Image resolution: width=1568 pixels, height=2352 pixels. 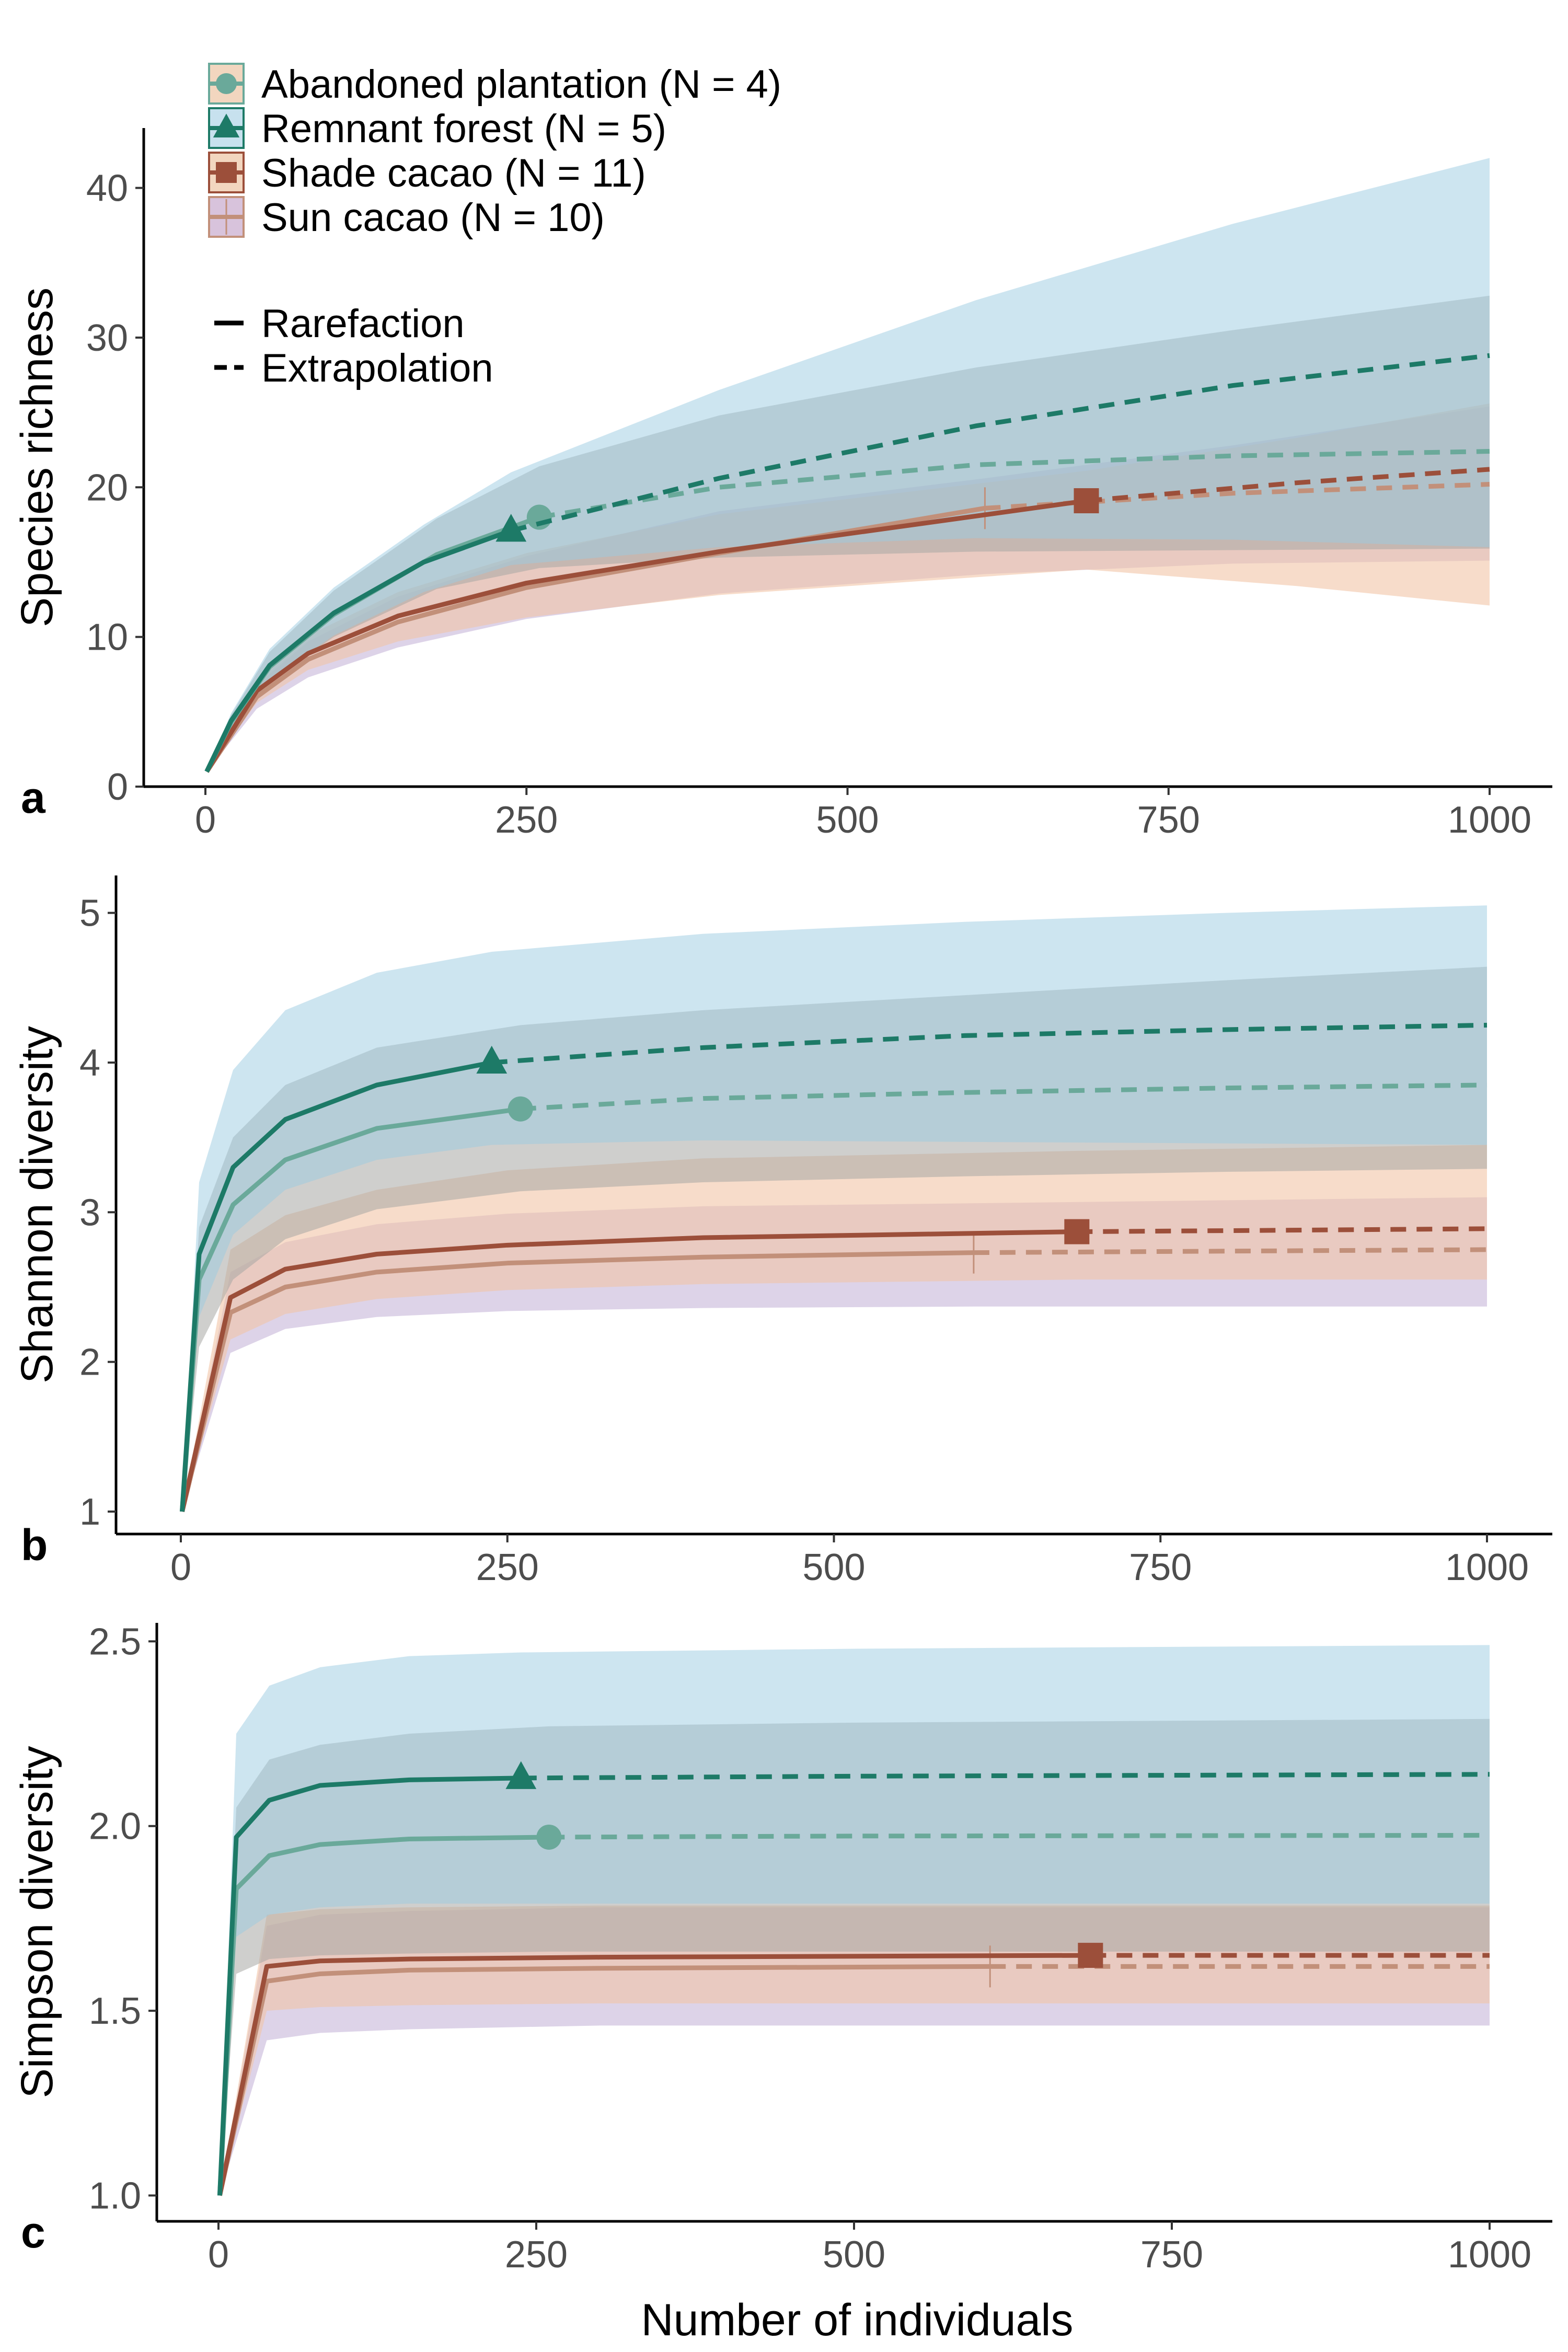 What do you see at coordinates (33, 2232) in the screenshot?
I see `panel-letter: c` at bounding box center [33, 2232].